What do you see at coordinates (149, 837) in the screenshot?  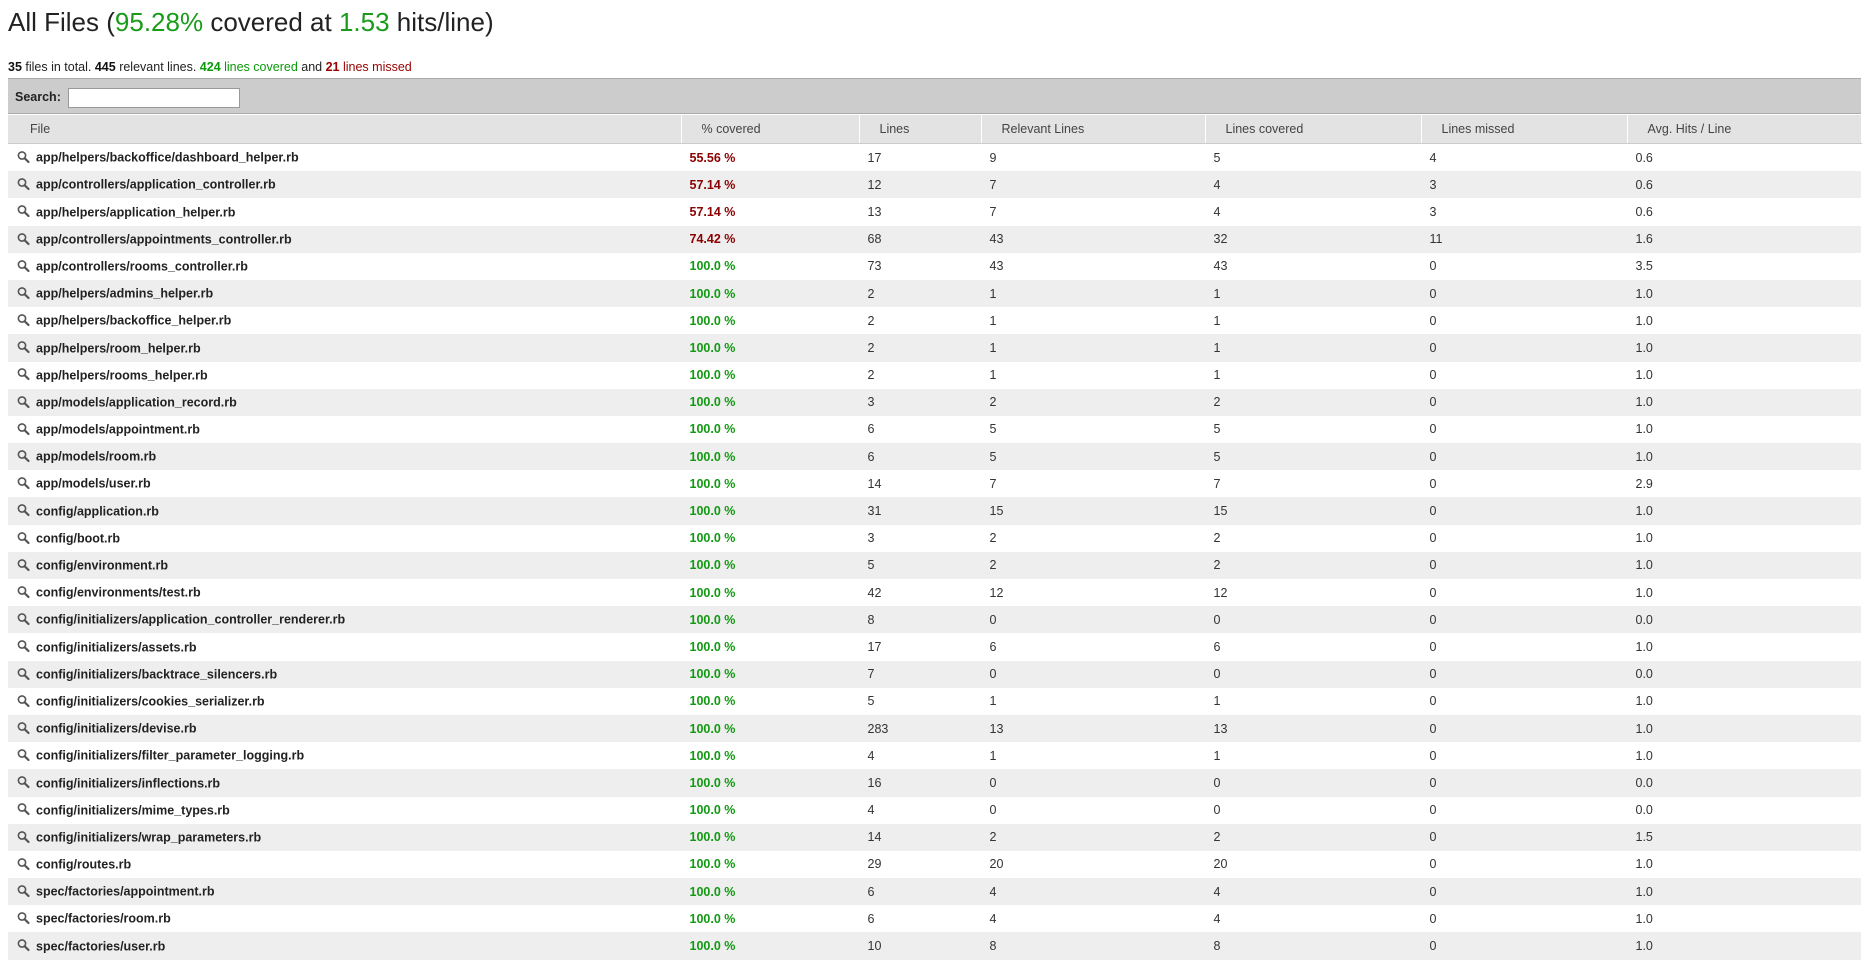 I see `file-name-link: config/initializers/wrap_parameters.rb` at bounding box center [149, 837].